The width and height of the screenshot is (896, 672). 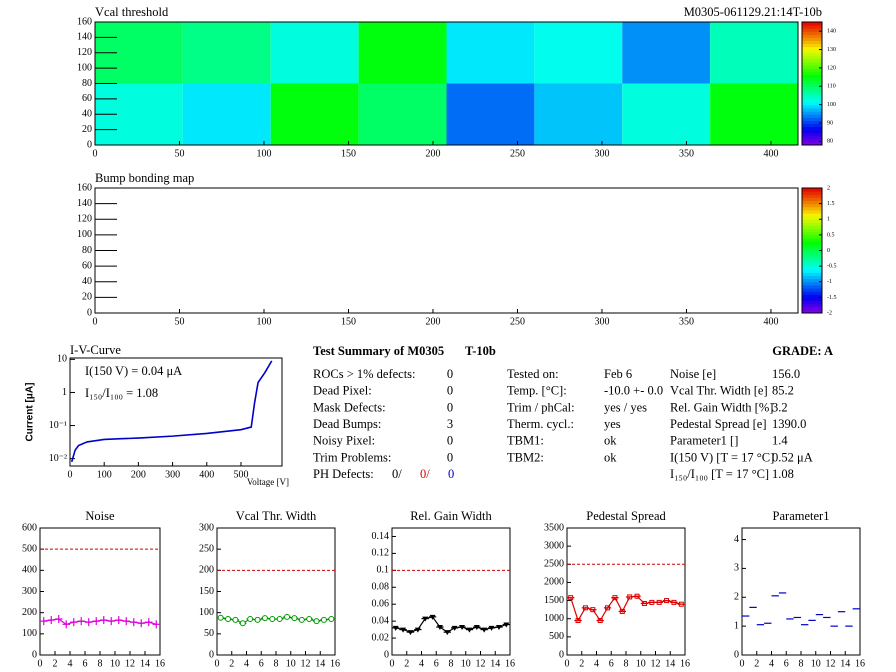 What do you see at coordinates (87, 129) in the screenshot?
I see `y-tick-label: 20` at bounding box center [87, 129].